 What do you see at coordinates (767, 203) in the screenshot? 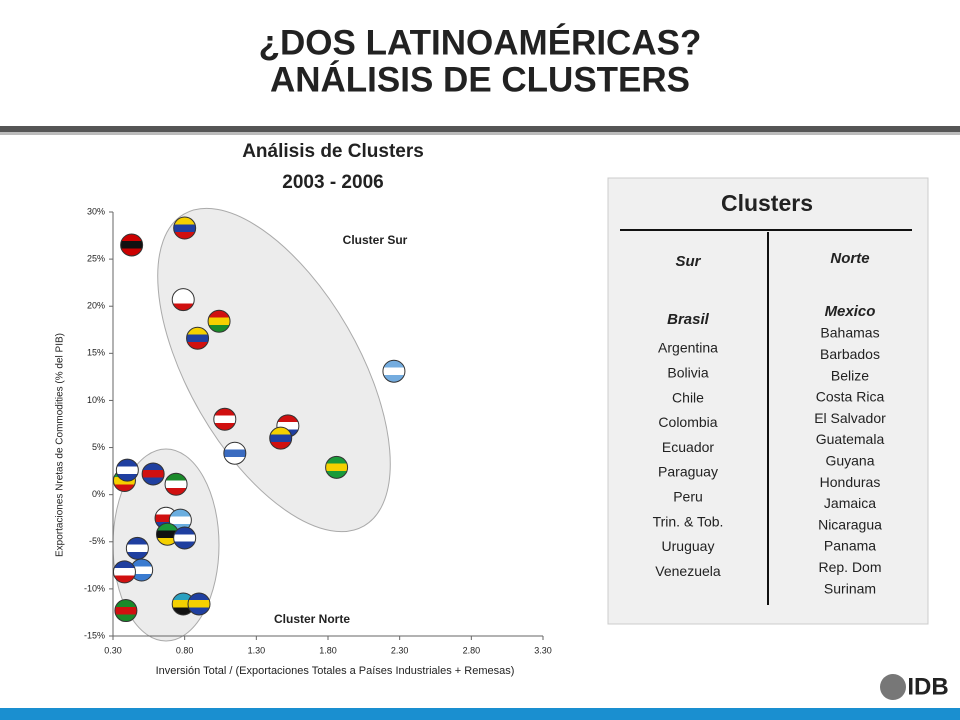
I see `panel-title: Clusters` at bounding box center [767, 203].